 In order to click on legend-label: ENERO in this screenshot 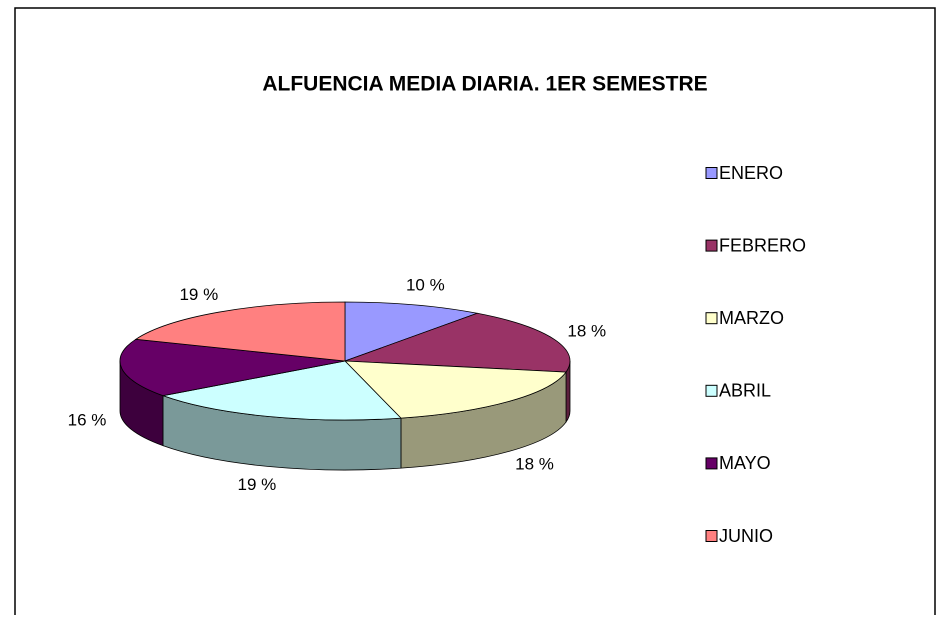, I will do `click(751, 173)`.